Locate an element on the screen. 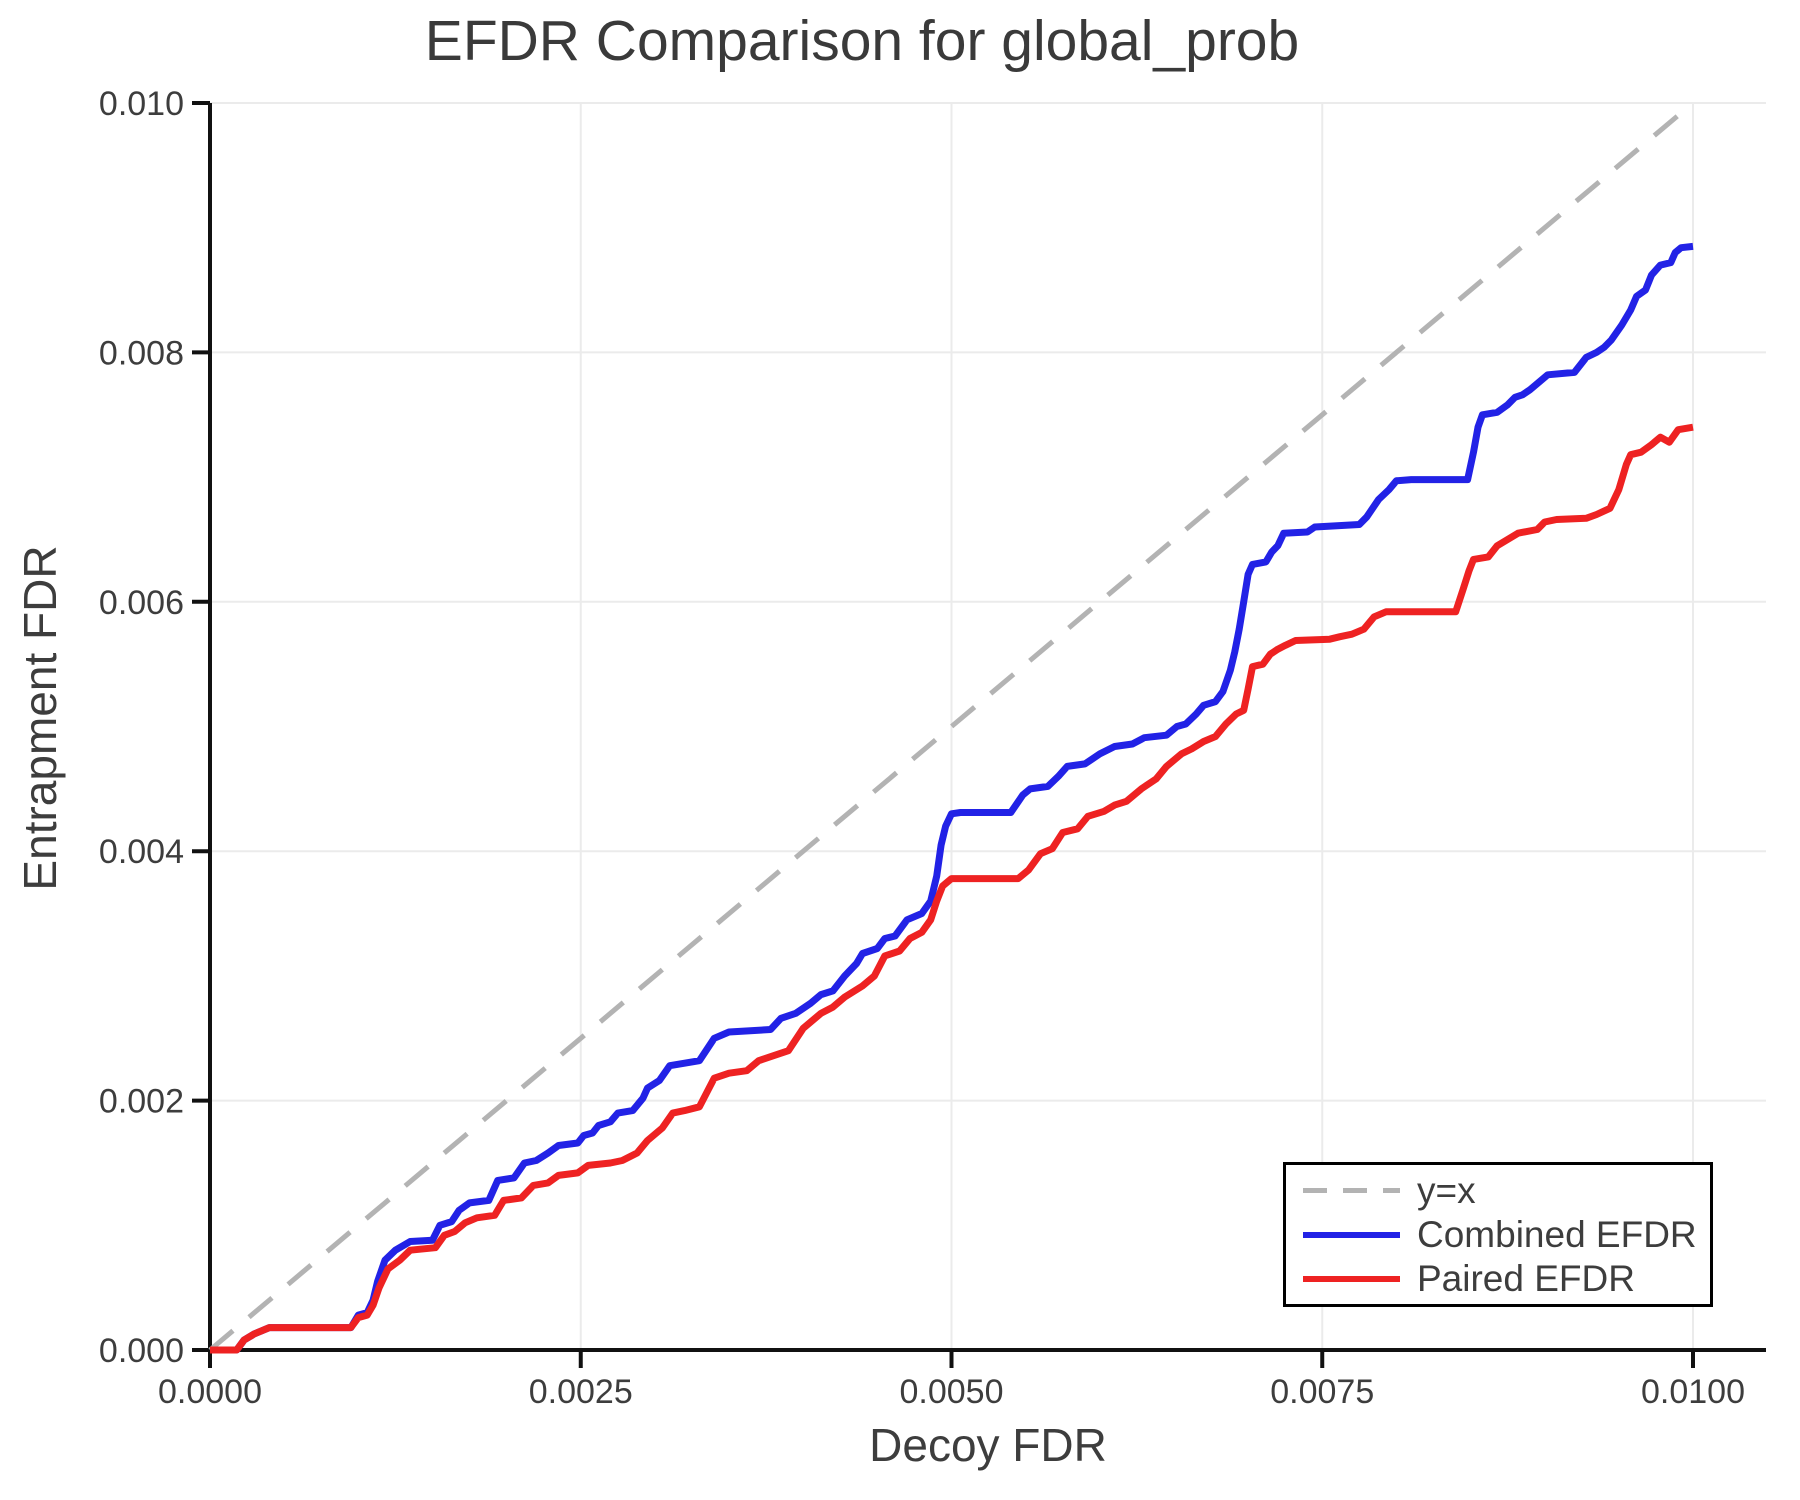  y-tick-label: 0.010 is located at coordinates (141, 104).